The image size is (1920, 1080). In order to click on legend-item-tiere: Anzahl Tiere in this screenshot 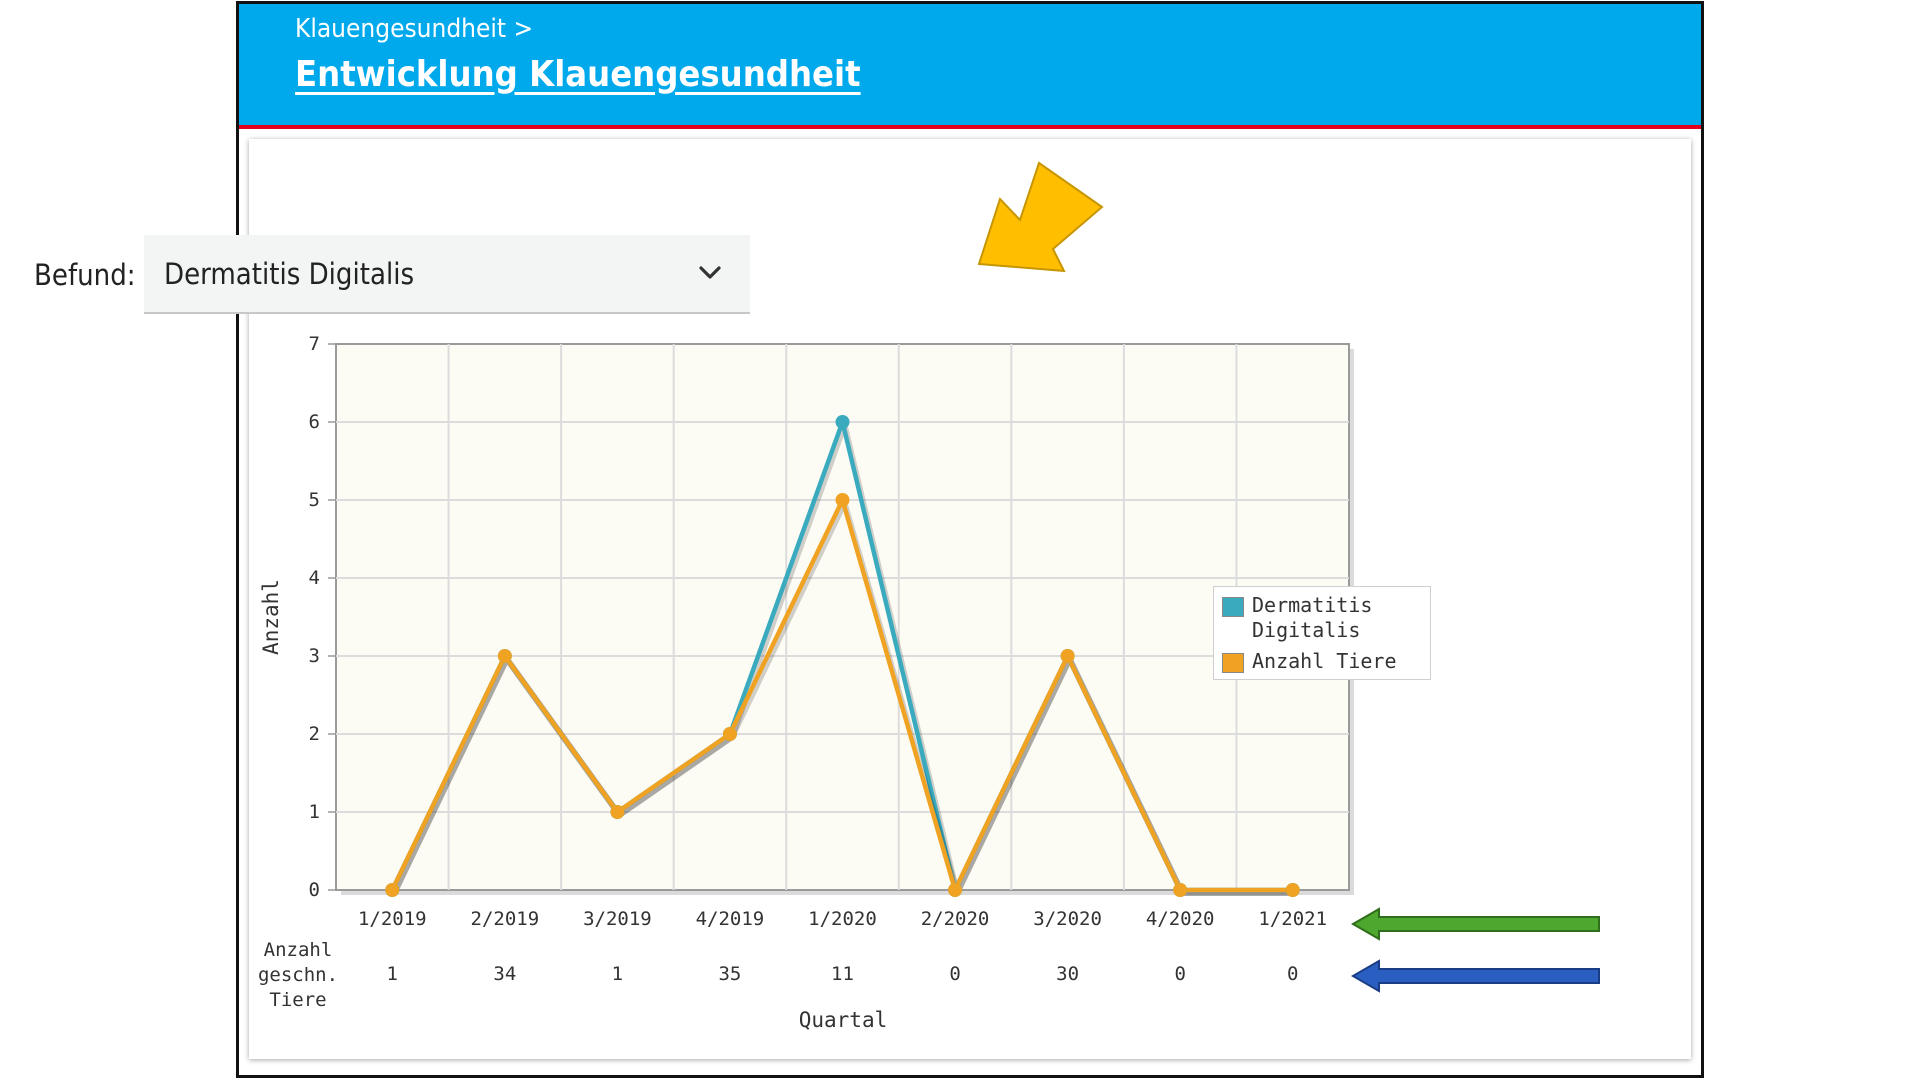, I will do `click(1322, 661)`.